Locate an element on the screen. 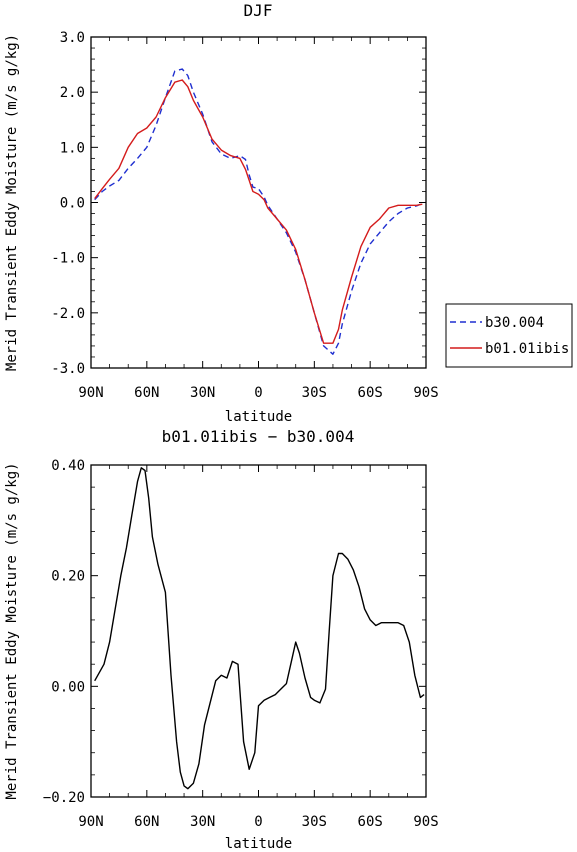 The image size is (577, 852). legend-label-b01-01ibis: b01.01ibis is located at coordinates (527, 349).